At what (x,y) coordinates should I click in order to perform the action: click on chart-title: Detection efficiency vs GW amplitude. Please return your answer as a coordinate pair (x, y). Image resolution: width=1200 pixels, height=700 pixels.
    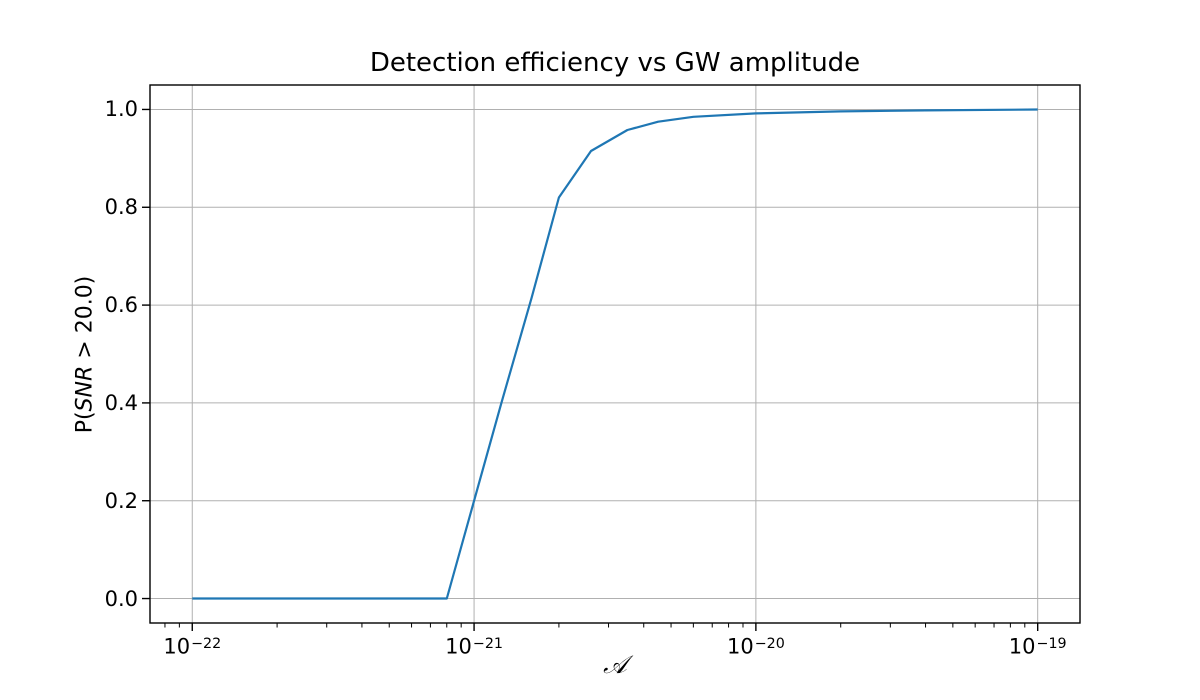
    Looking at the image, I should click on (615, 63).